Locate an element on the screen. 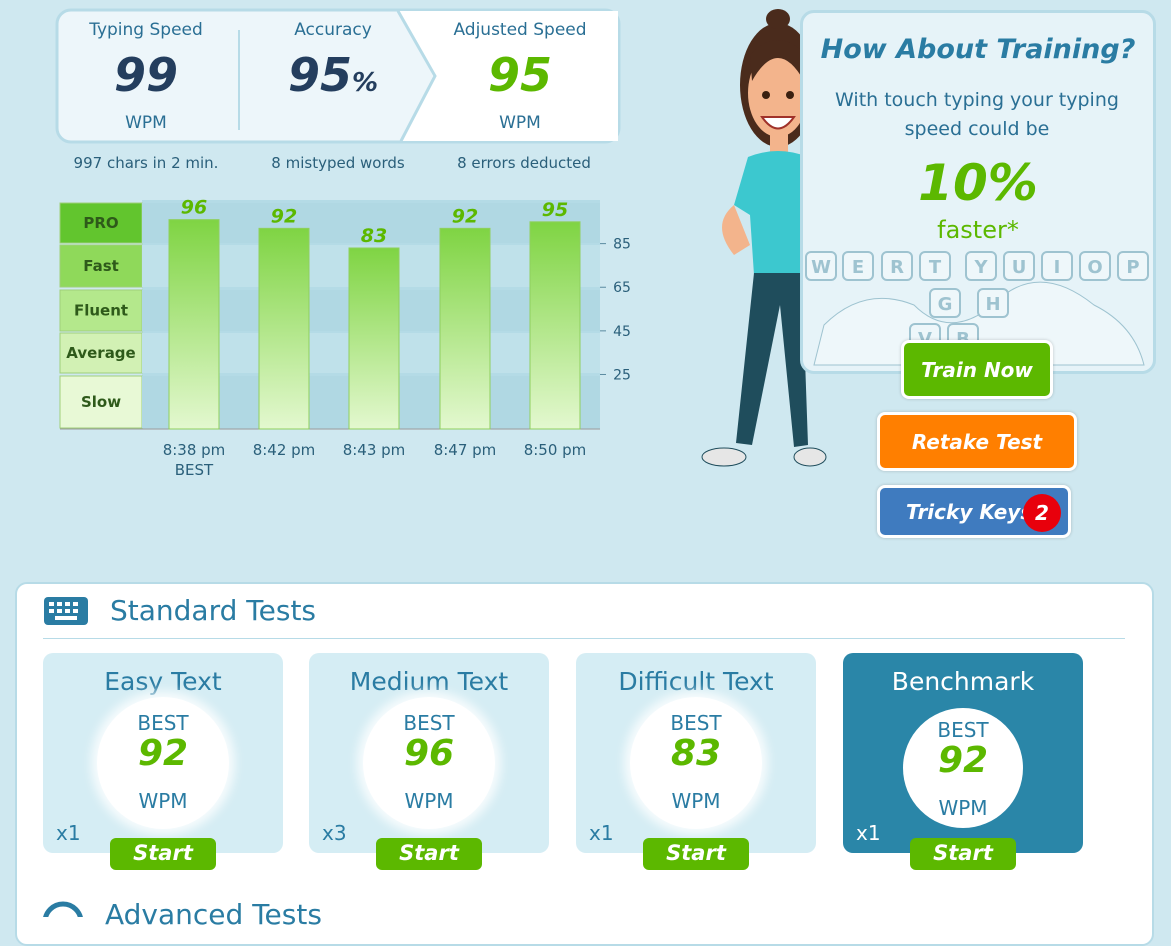 The height and width of the screenshot is (946, 1171). stat-label: Adjusted Speed is located at coordinates (520, 30).